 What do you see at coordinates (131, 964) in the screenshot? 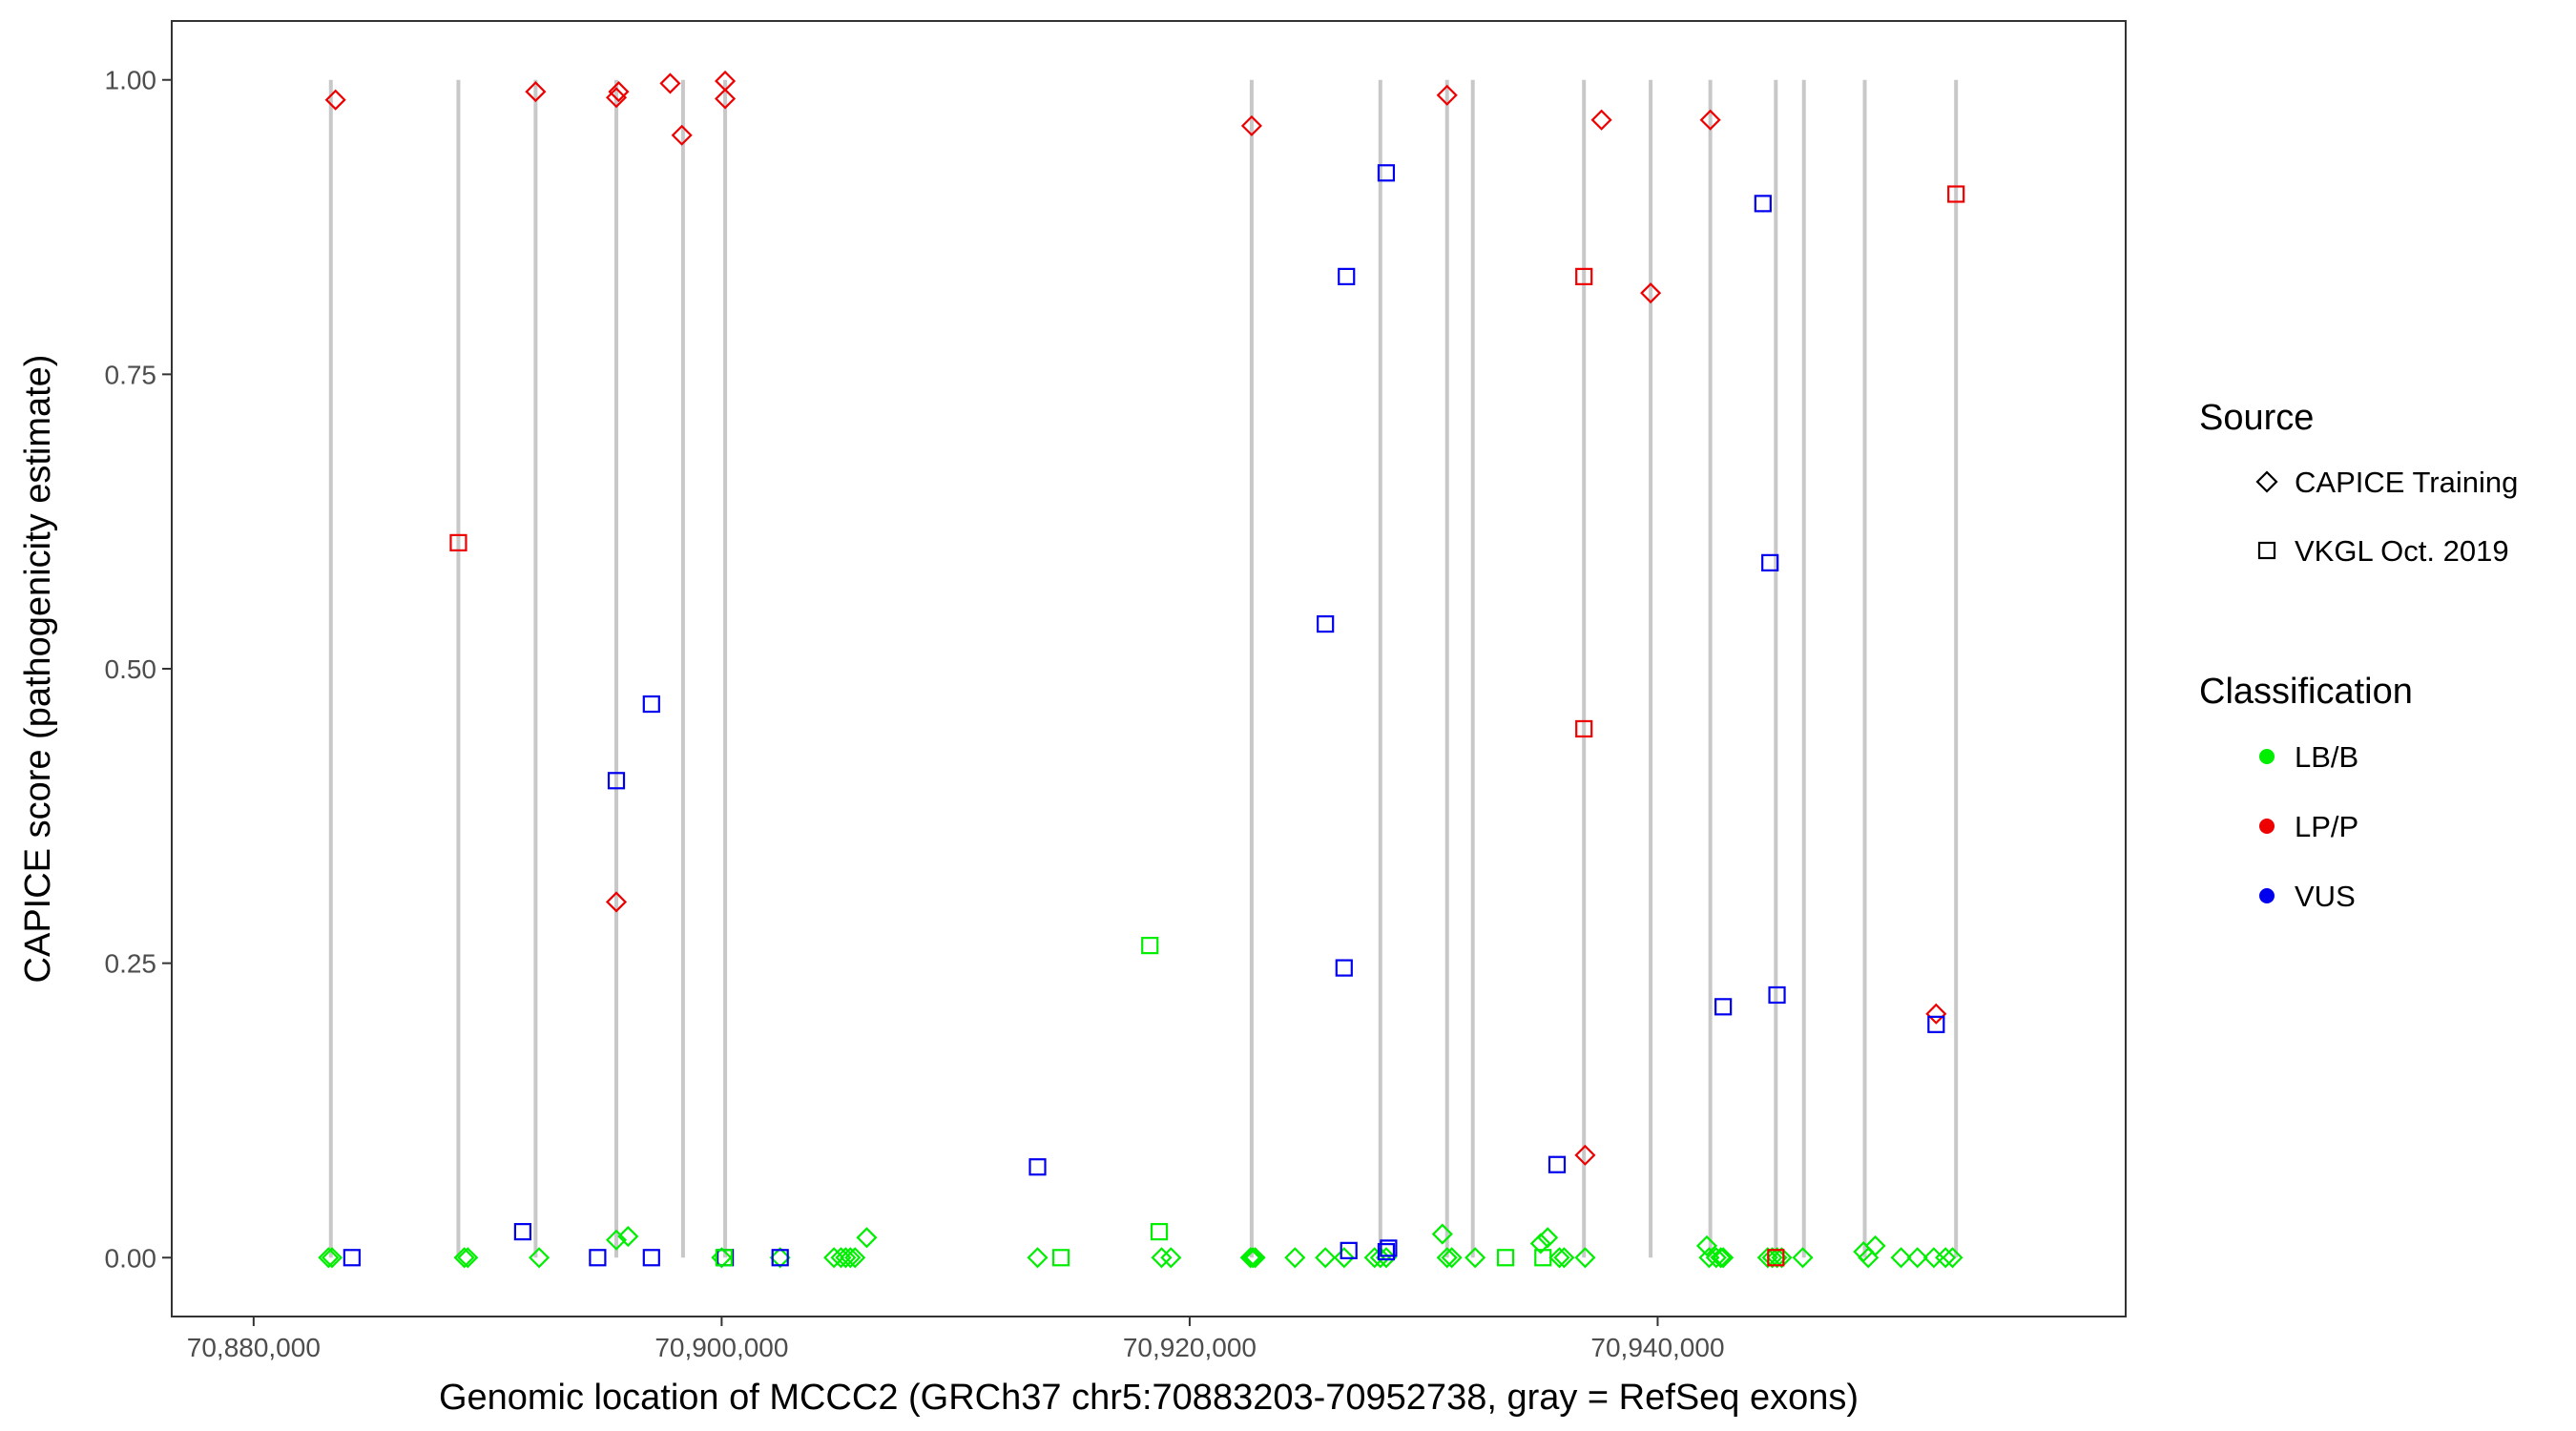
I see `y-tick-label: 0.25` at bounding box center [131, 964].